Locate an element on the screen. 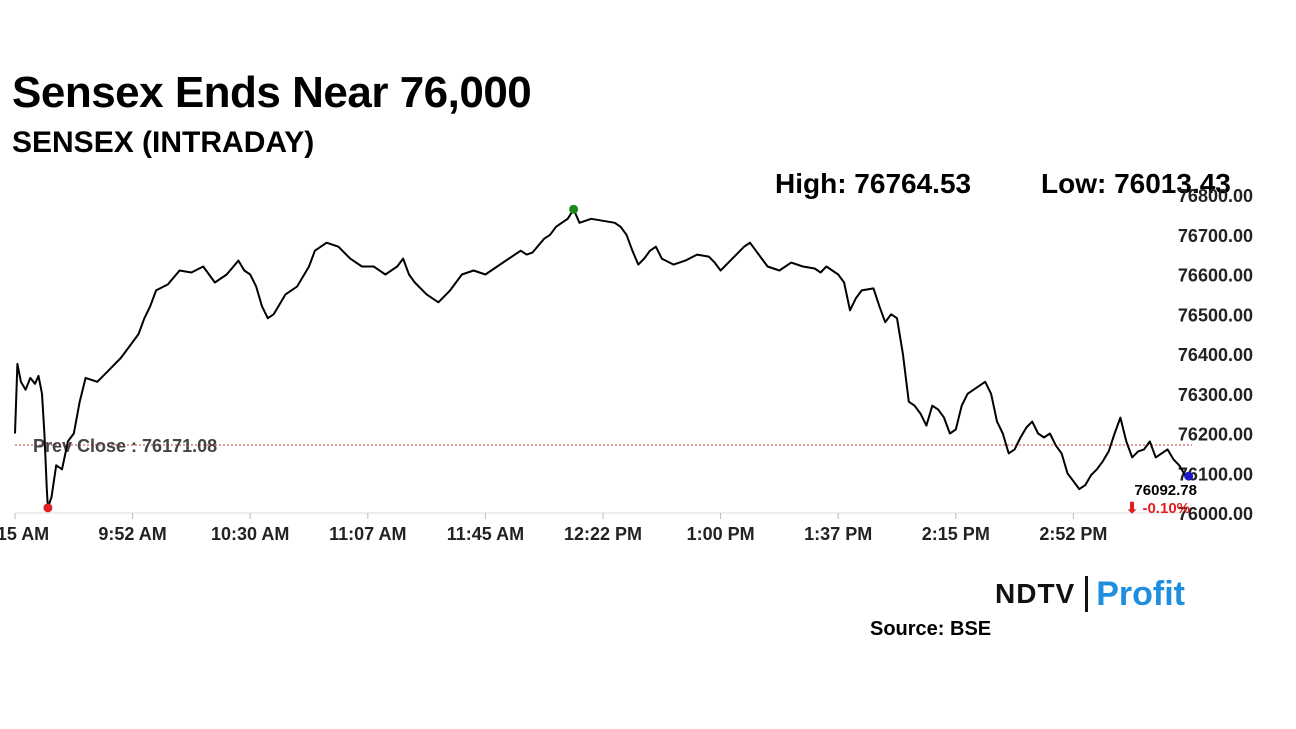 The image size is (1296, 729). source-note: Source: BSE is located at coordinates (931, 629).